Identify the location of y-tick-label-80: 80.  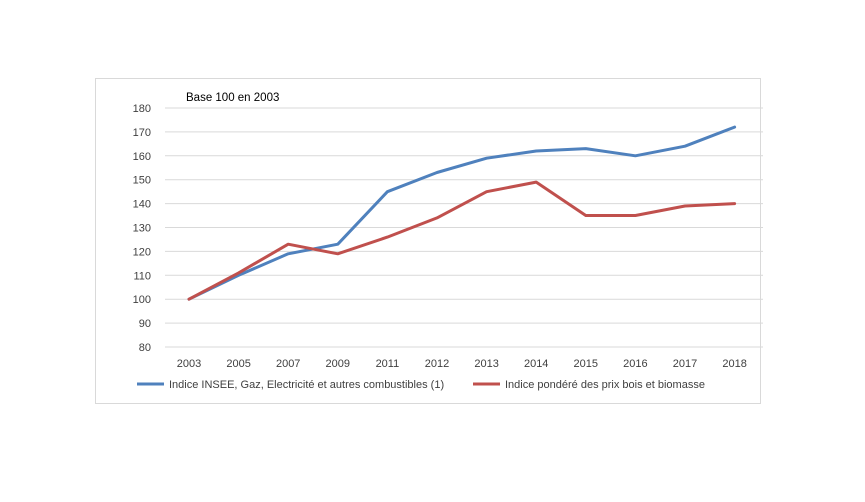
(145, 348).